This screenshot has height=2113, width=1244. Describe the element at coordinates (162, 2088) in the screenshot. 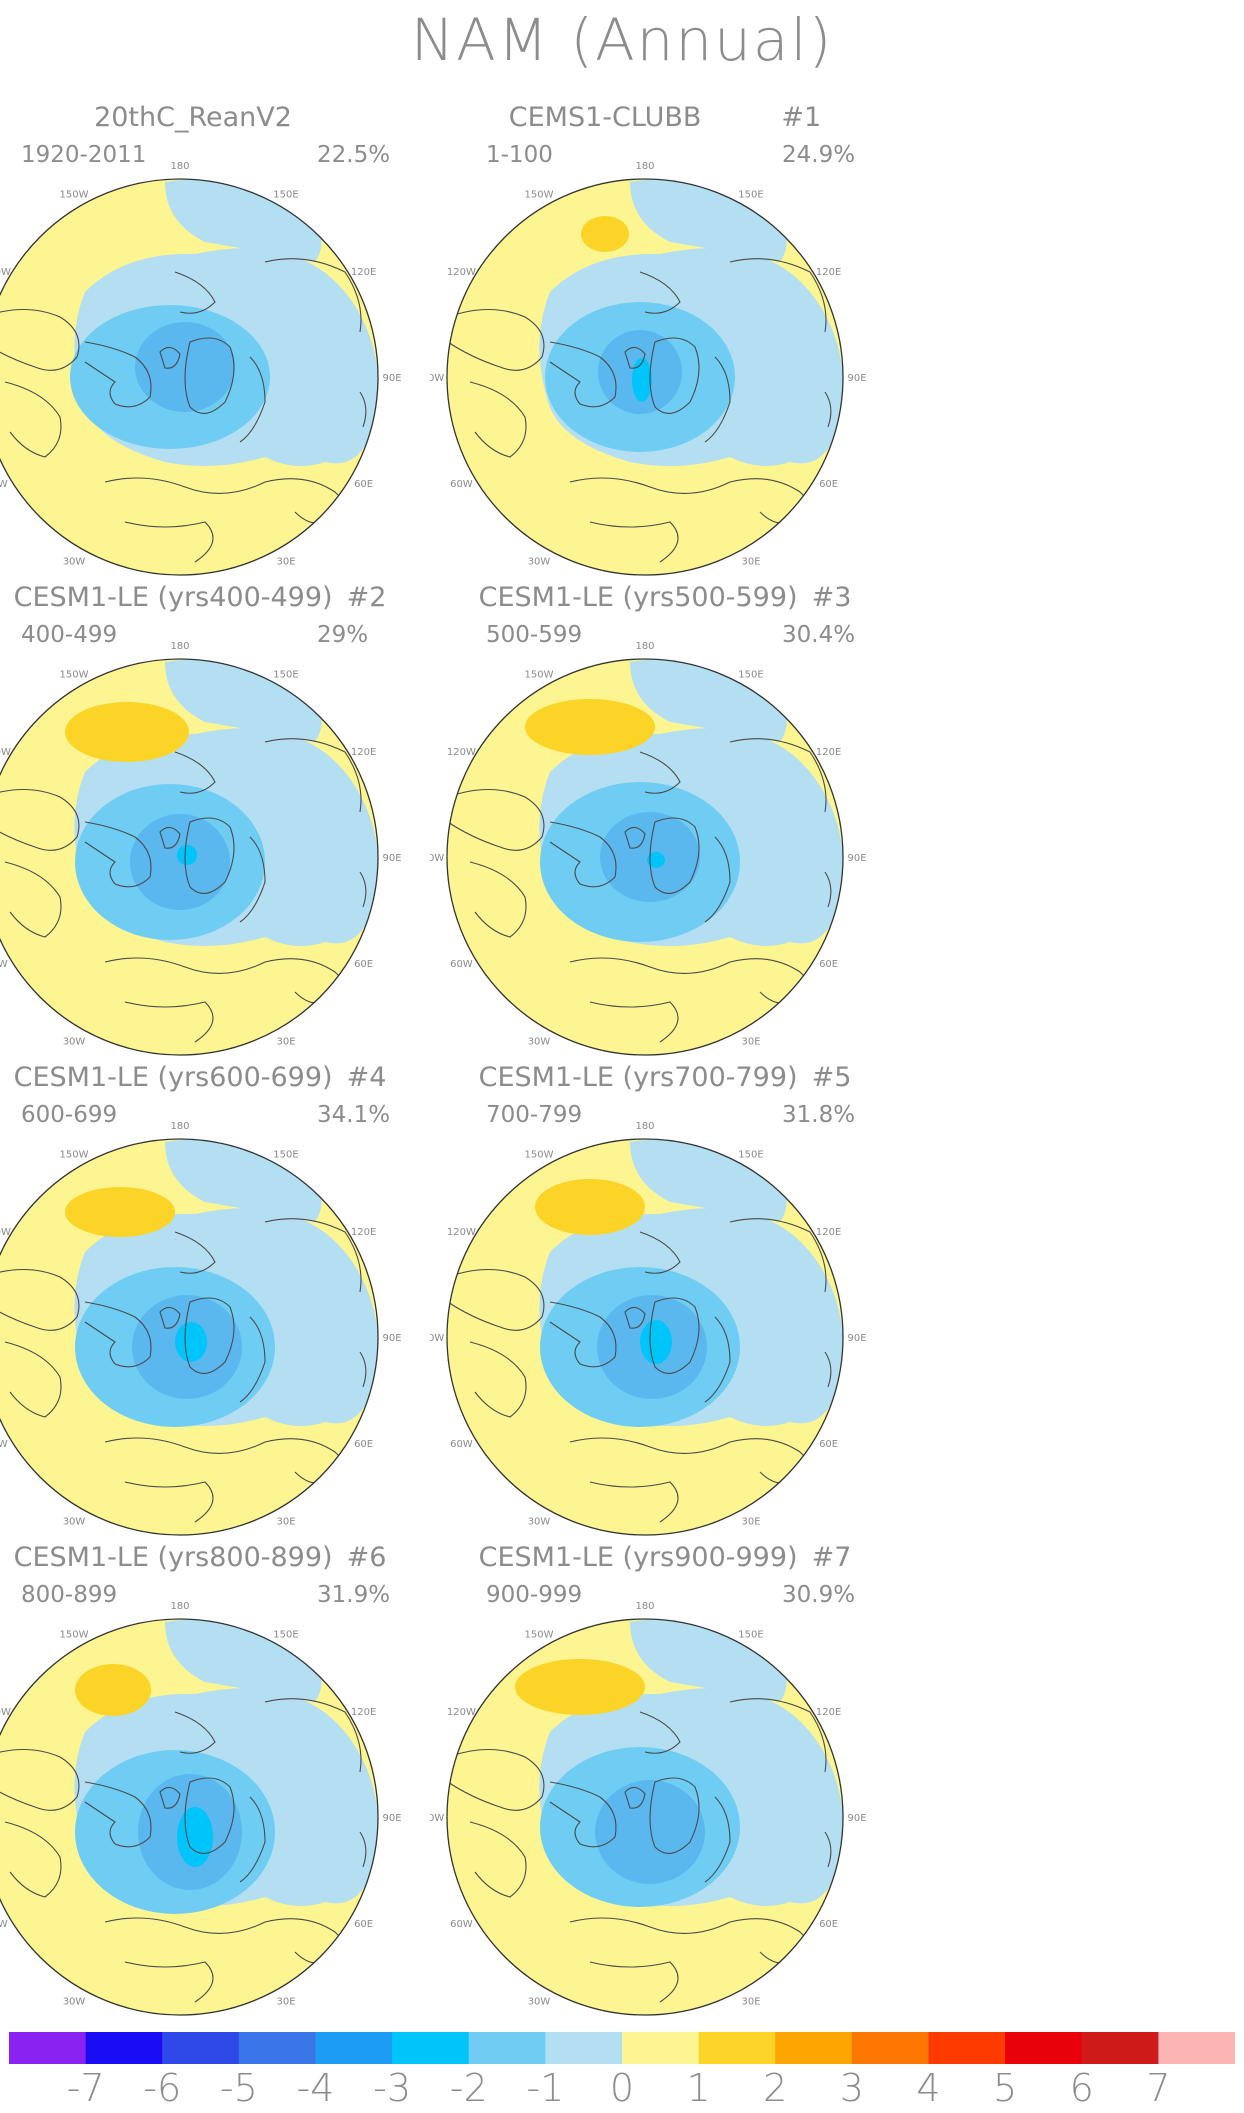

I see `colorbar-label: -6` at that location.